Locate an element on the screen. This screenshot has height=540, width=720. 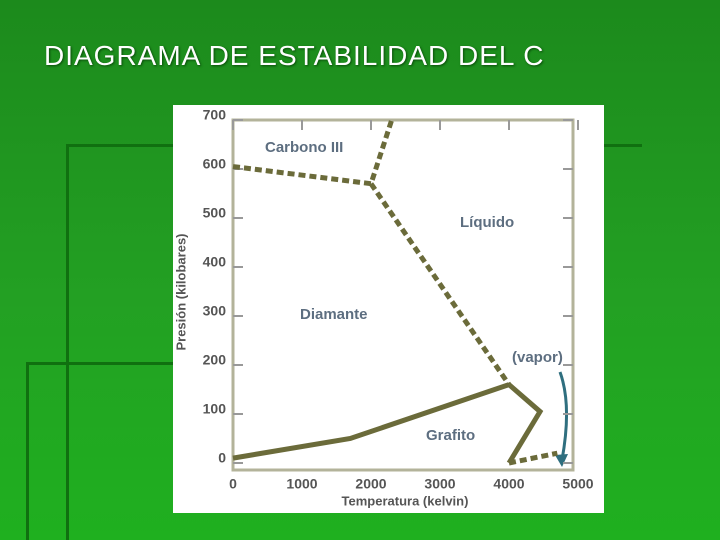
x-tick-label: 1000 is located at coordinates (301, 484).